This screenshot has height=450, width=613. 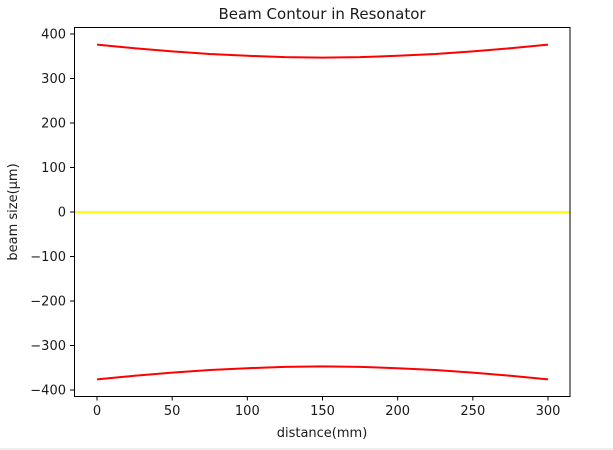 What do you see at coordinates (53, 79) in the screenshot?
I see `y-tick-label: 300` at bounding box center [53, 79].